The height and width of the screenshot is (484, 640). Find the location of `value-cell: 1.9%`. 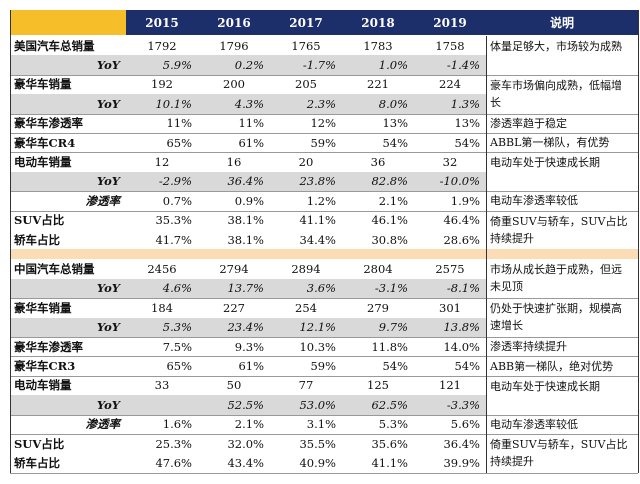

value-cell: 1.9% is located at coordinates (465, 200).